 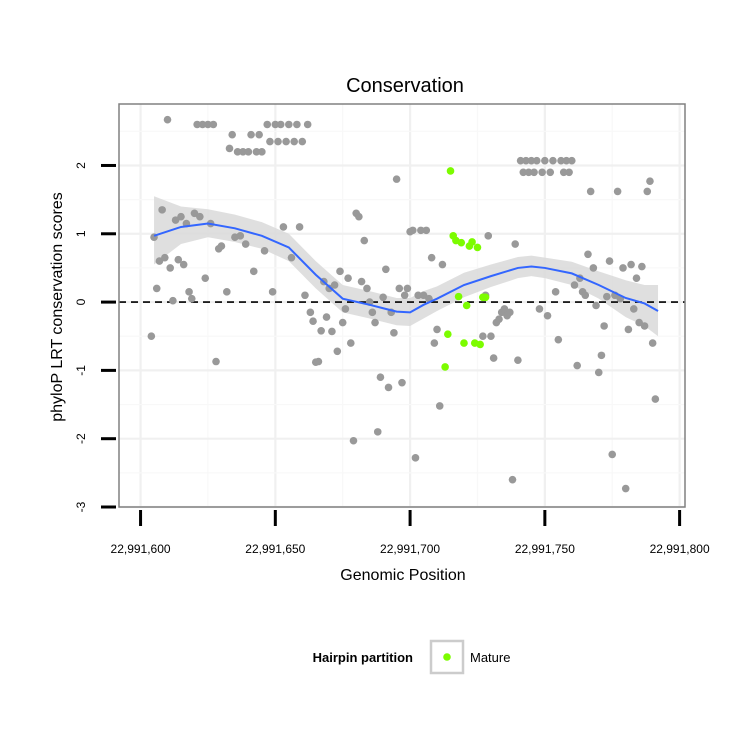 What do you see at coordinates (95, 337) in the screenshot?
I see `y-axis: -3 -2 -1 0 1 2` at bounding box center [95, 337].